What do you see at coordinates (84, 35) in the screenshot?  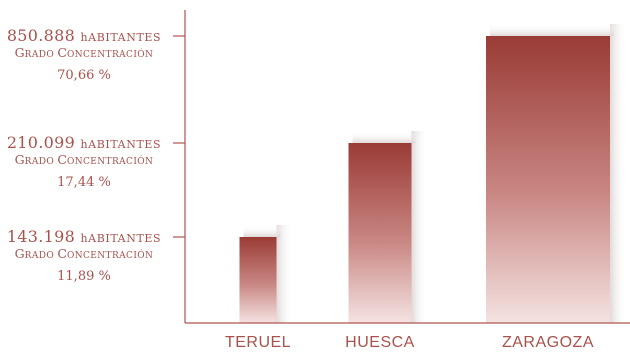 I see `population-label-zaragoza: 850.888 hABITANTES` at bounding box center [84, 35].